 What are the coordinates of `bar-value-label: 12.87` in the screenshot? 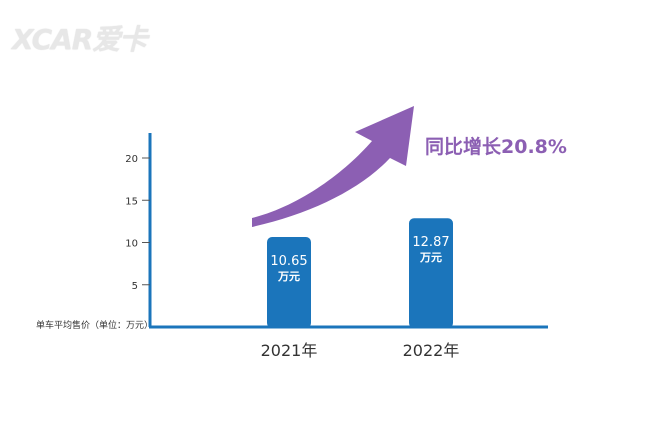 It's located at (430, 242).